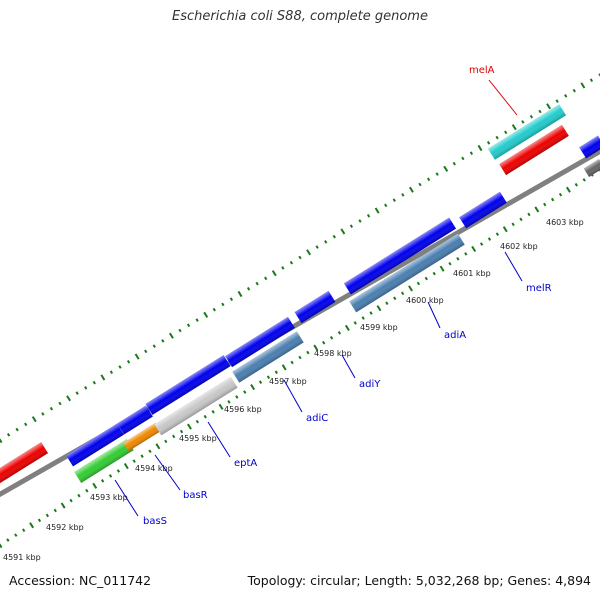  I want to click on tick-label: 4596 kbp, so click(243, 409).